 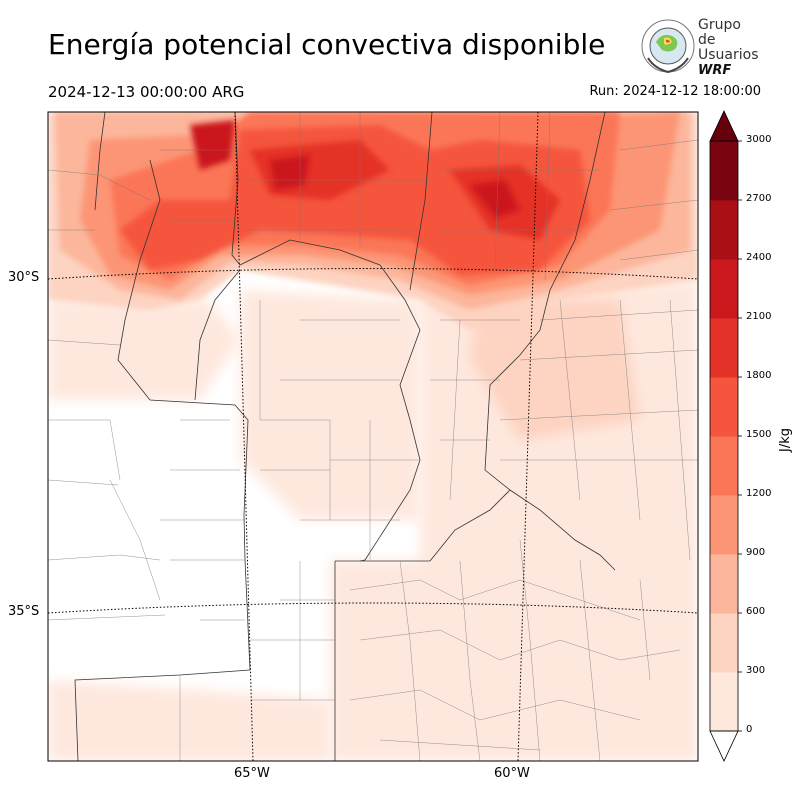 What do you see at coordinates (756, 670) in the screenshot?
I see `colorbar-tick-label: 300` at bounding box center [756, 670].